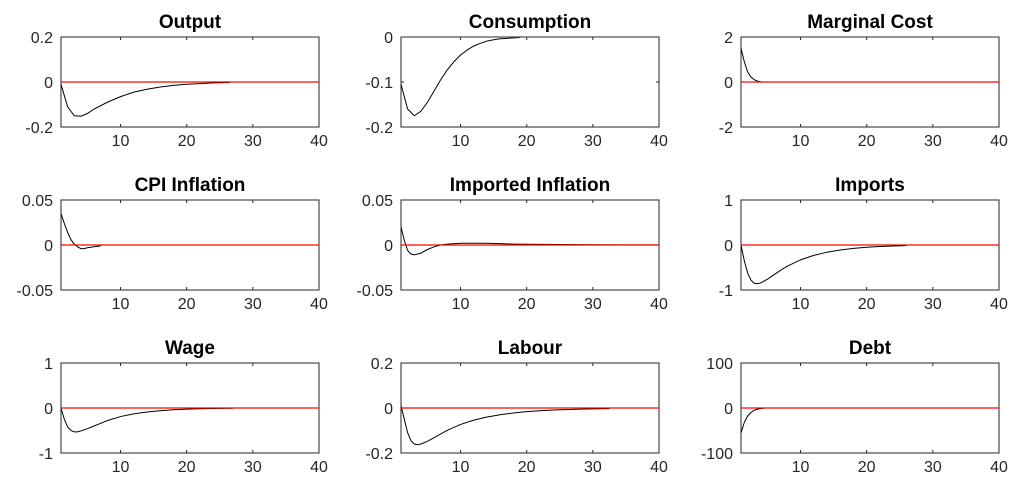 Image resolution: width=1010 pixels, height=489 pixels. Describe the element at coordinates (190, 348) in the screenshot. I see `subplot-title: Wage` at that location.